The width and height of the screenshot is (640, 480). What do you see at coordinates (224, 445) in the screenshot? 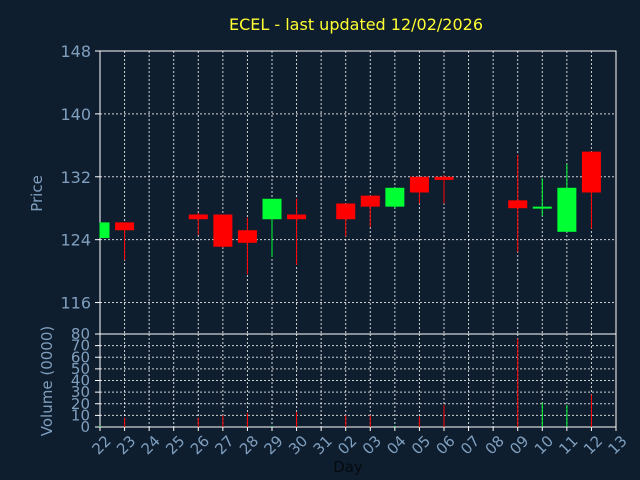
I see `x-tick-label: 27` at bounding box center [224, 445].